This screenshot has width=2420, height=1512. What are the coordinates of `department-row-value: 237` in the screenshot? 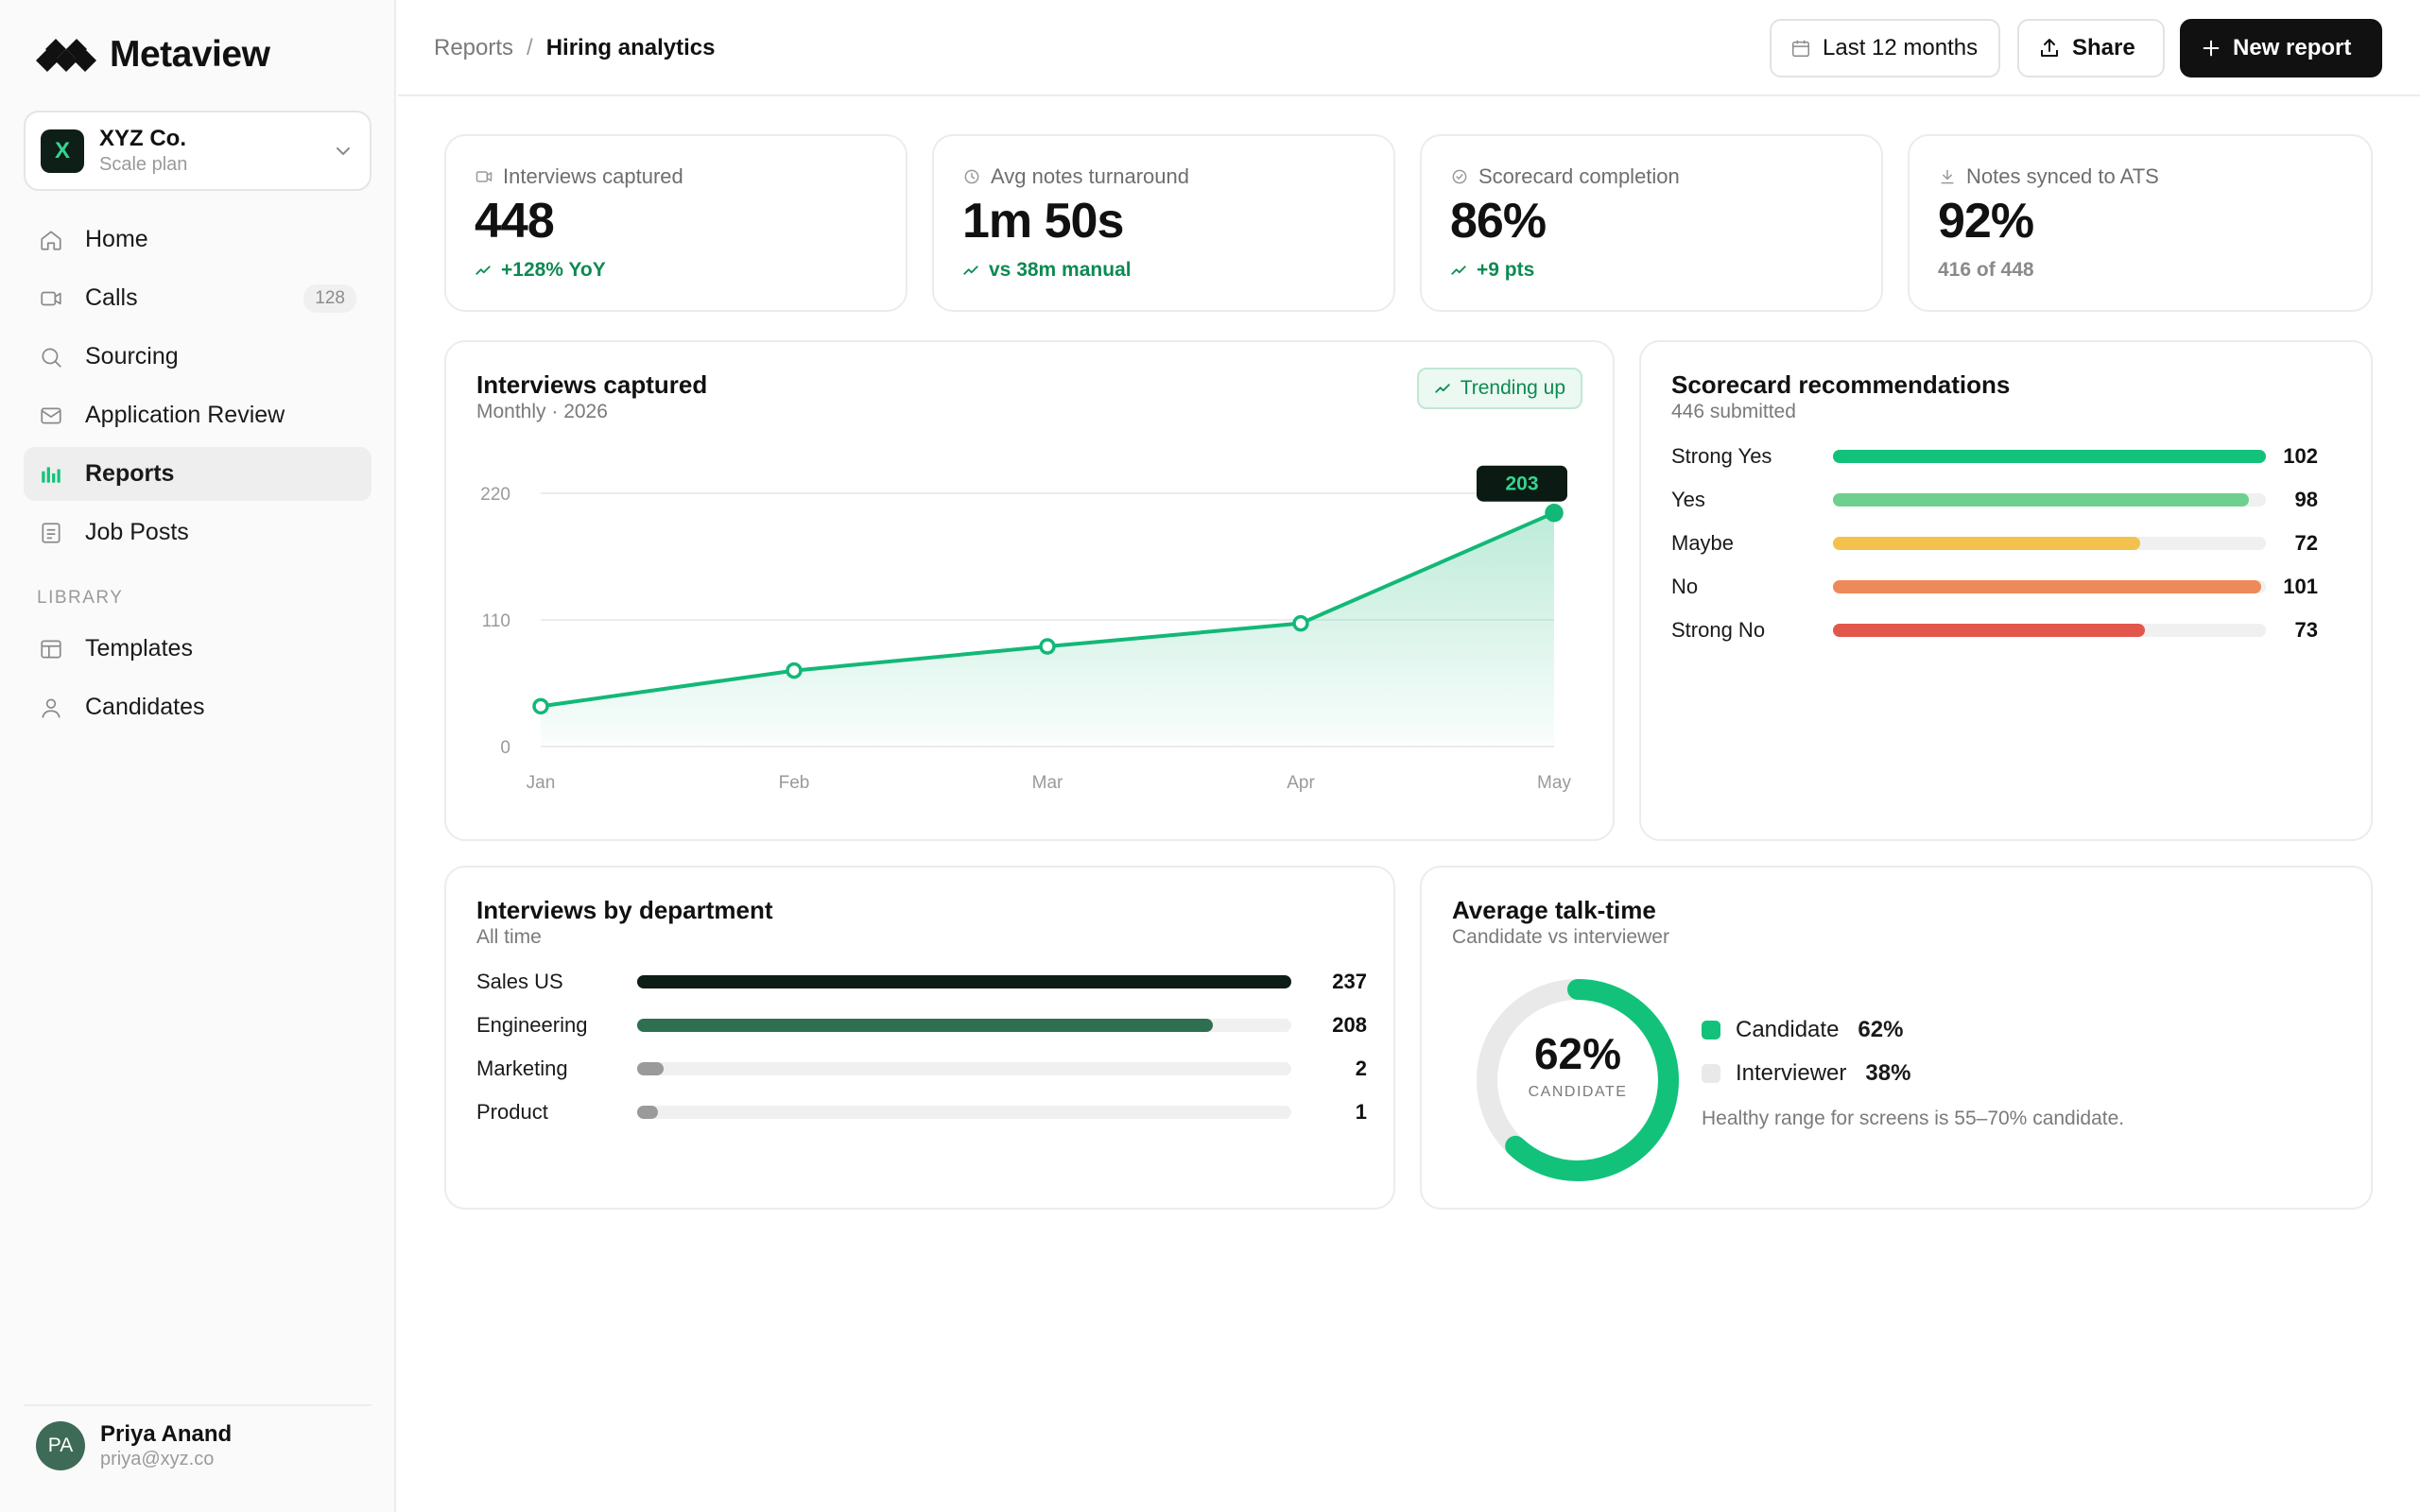 It's located at (1349, 981).